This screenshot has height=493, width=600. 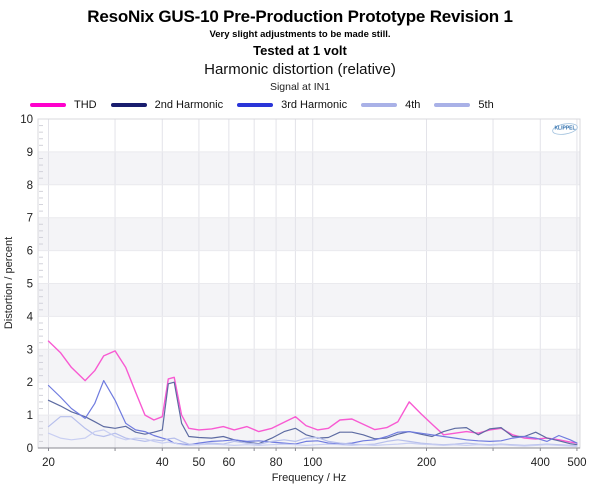 I want to click on klippel-swoosh, so click(x=565, y=129).